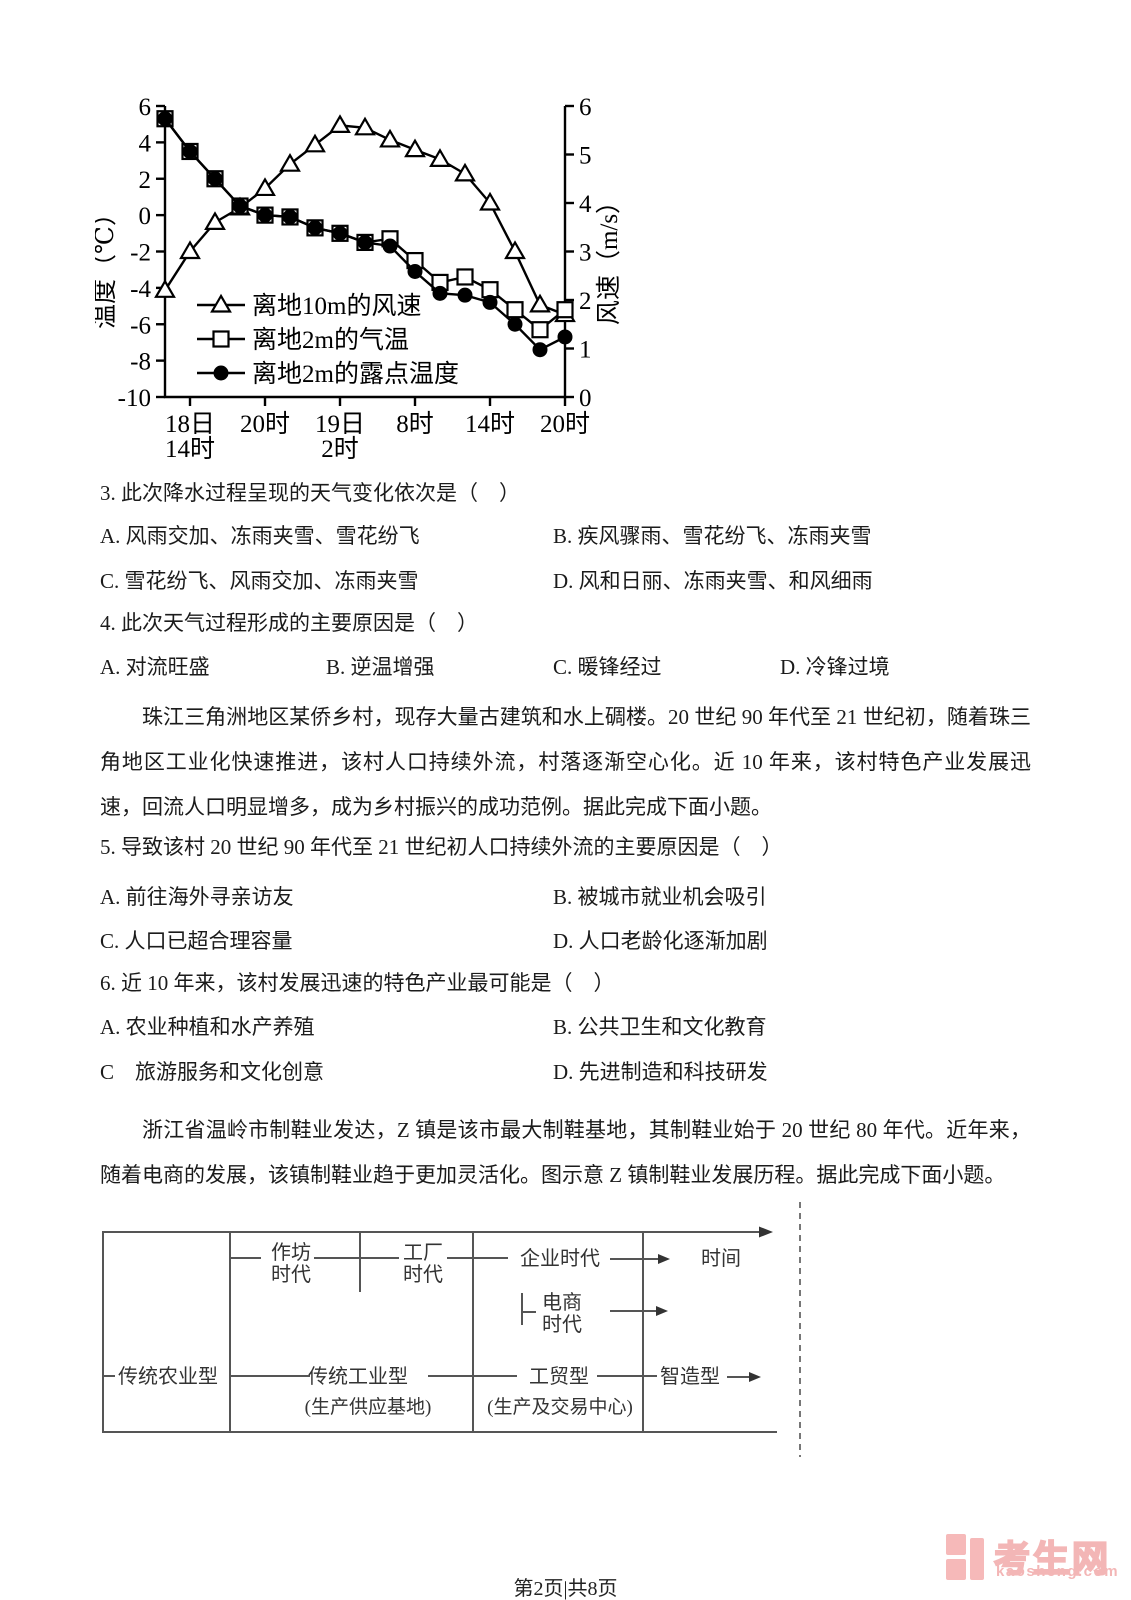  Describe the element at coordinates (662, 1311) in the screenshot. I see `ecommerce-arrow-icon` at that location.